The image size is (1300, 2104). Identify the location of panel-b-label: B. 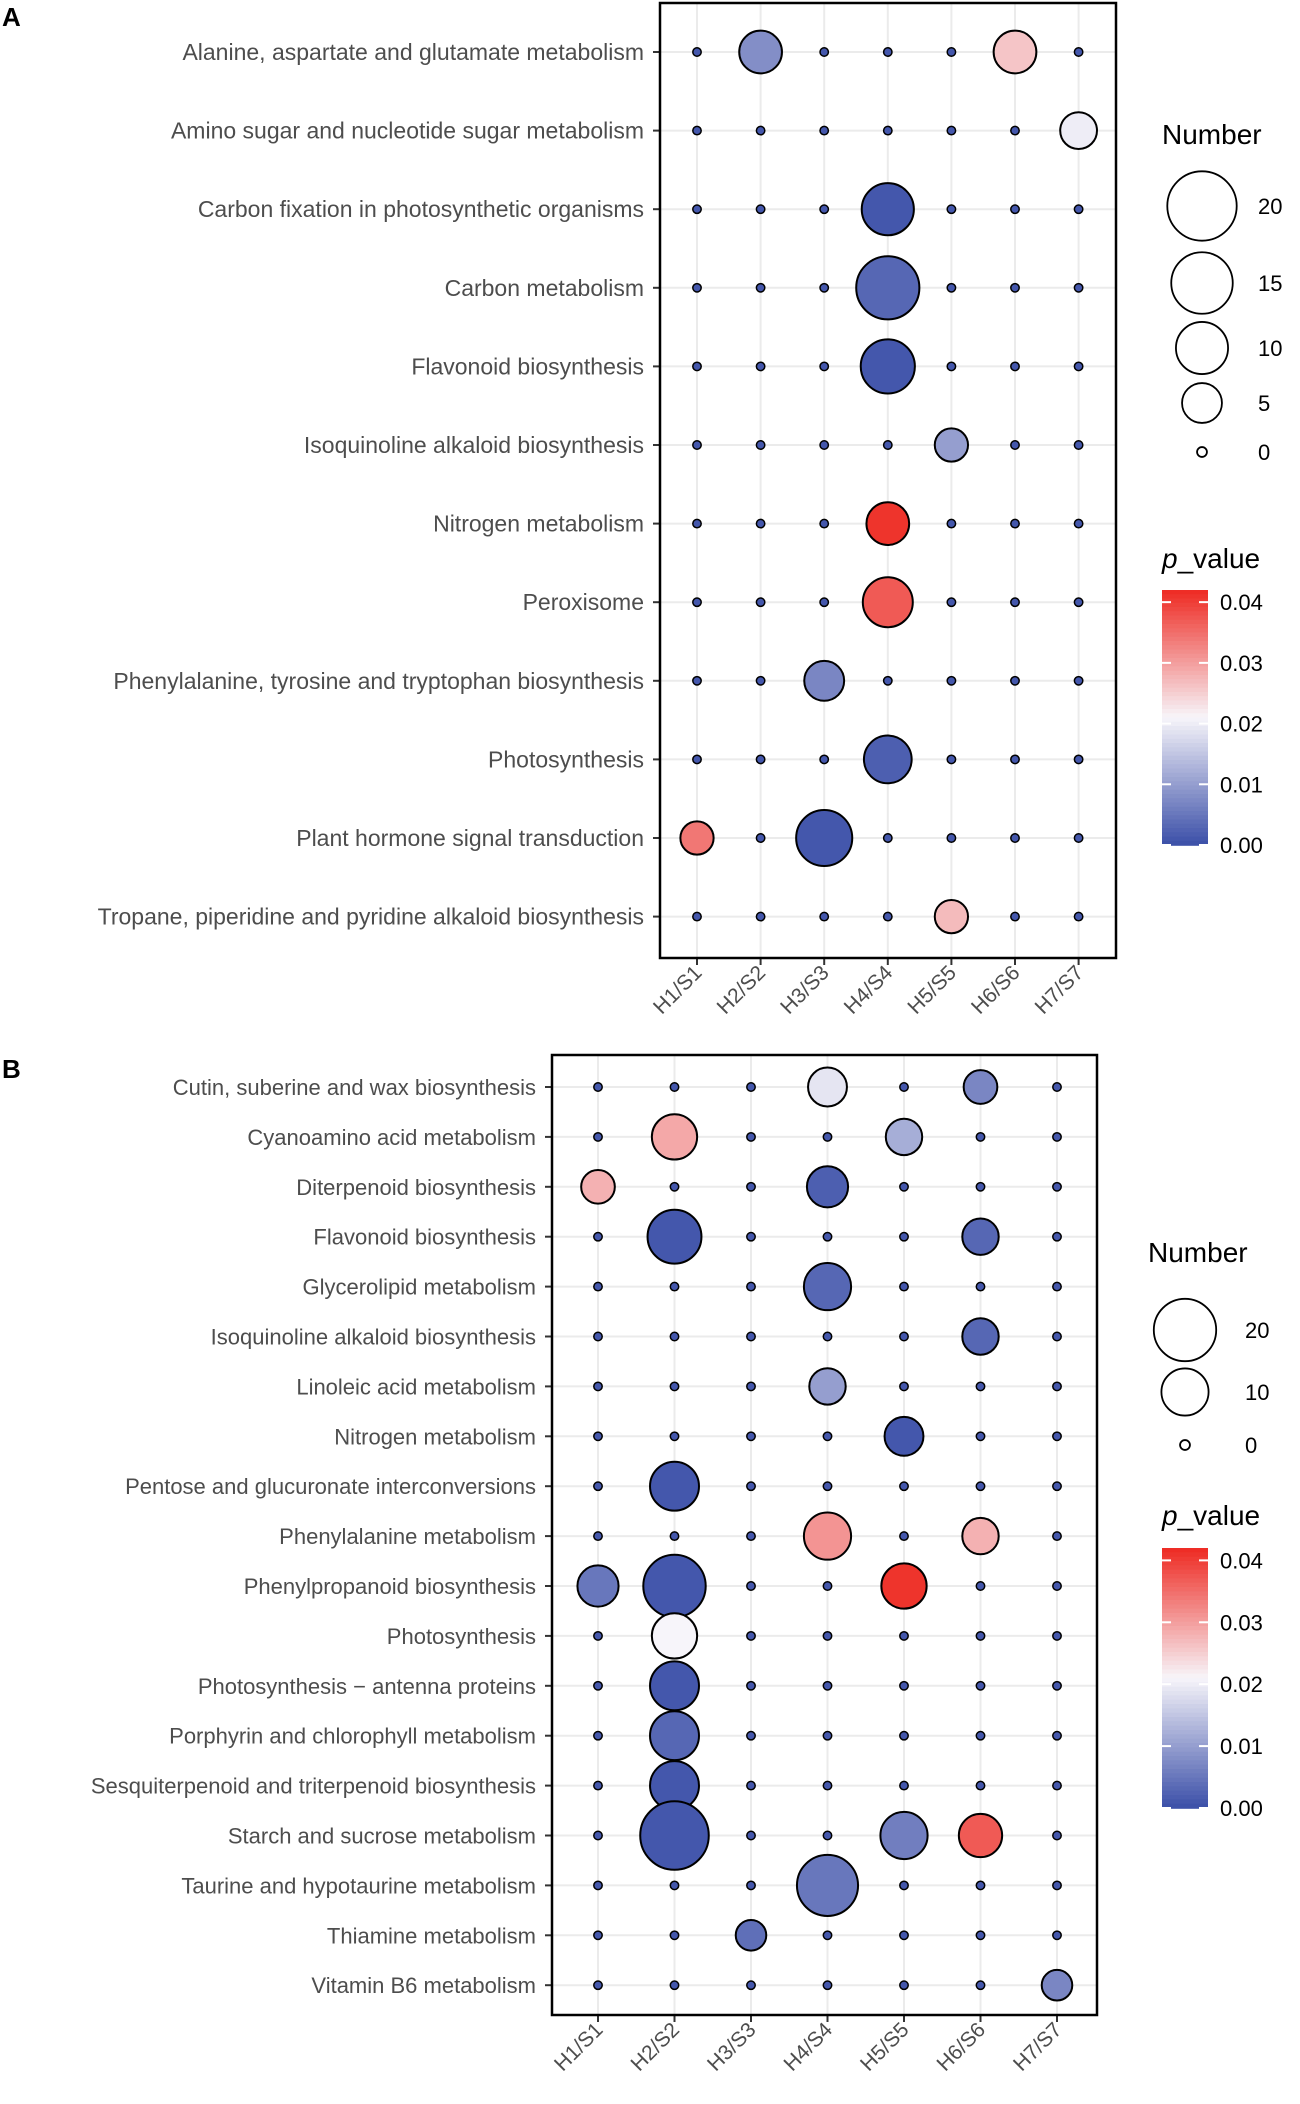
(11, 1069).